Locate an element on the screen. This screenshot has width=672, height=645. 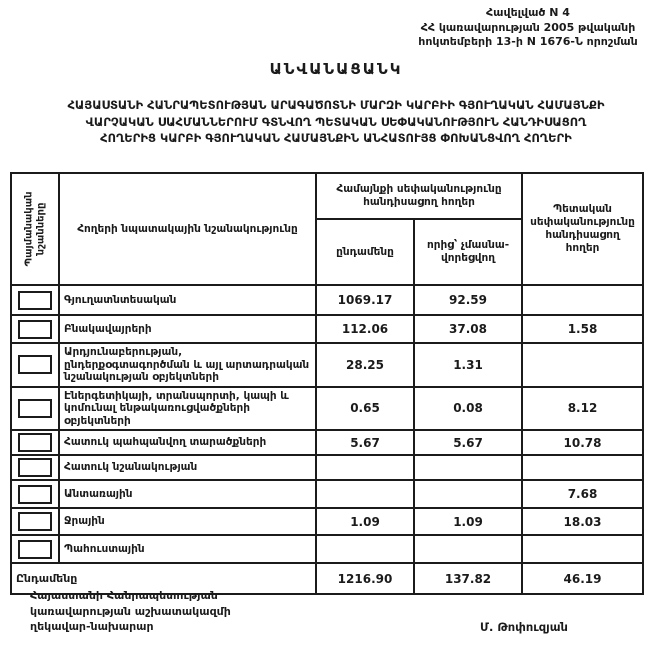
table-row: Հատուկ նշանակության is located at coordinates (327, 467).